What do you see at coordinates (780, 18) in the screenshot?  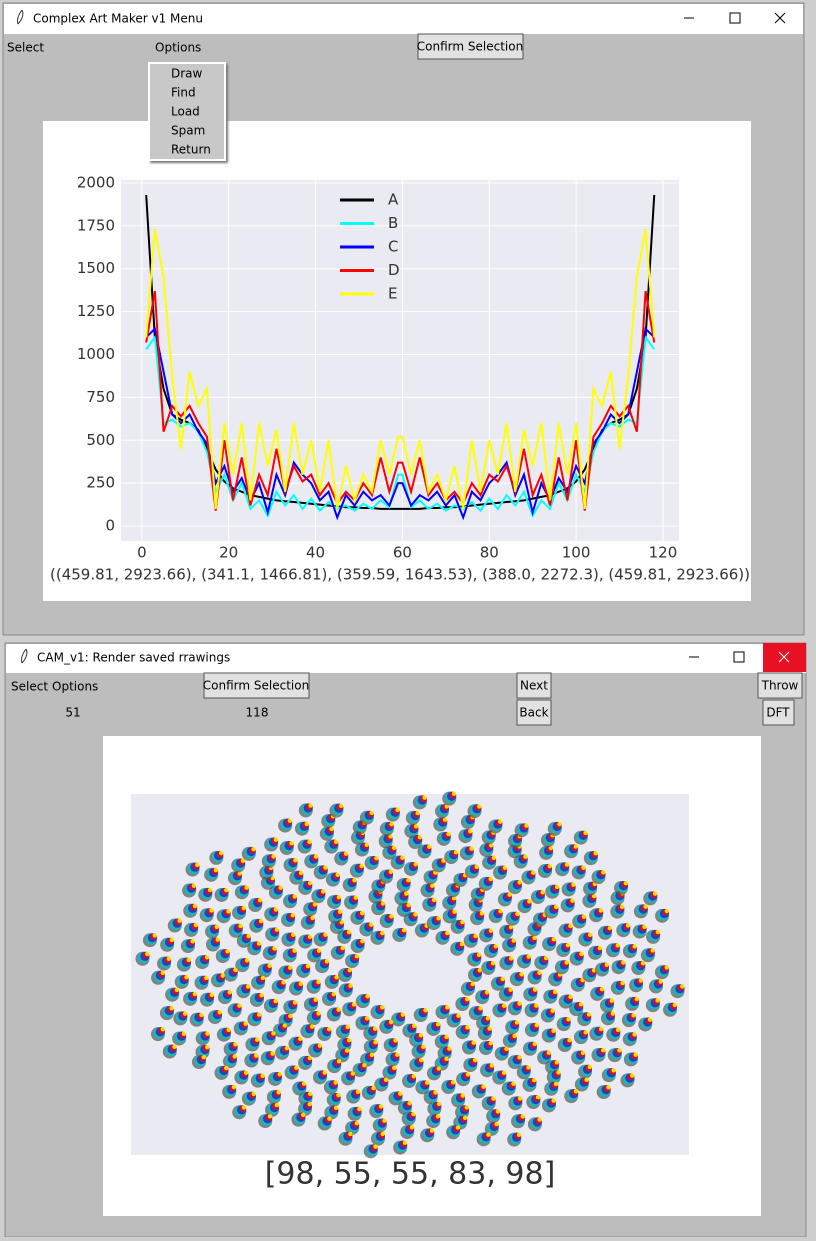 I see `close-button` at bounding box center [780, 18].